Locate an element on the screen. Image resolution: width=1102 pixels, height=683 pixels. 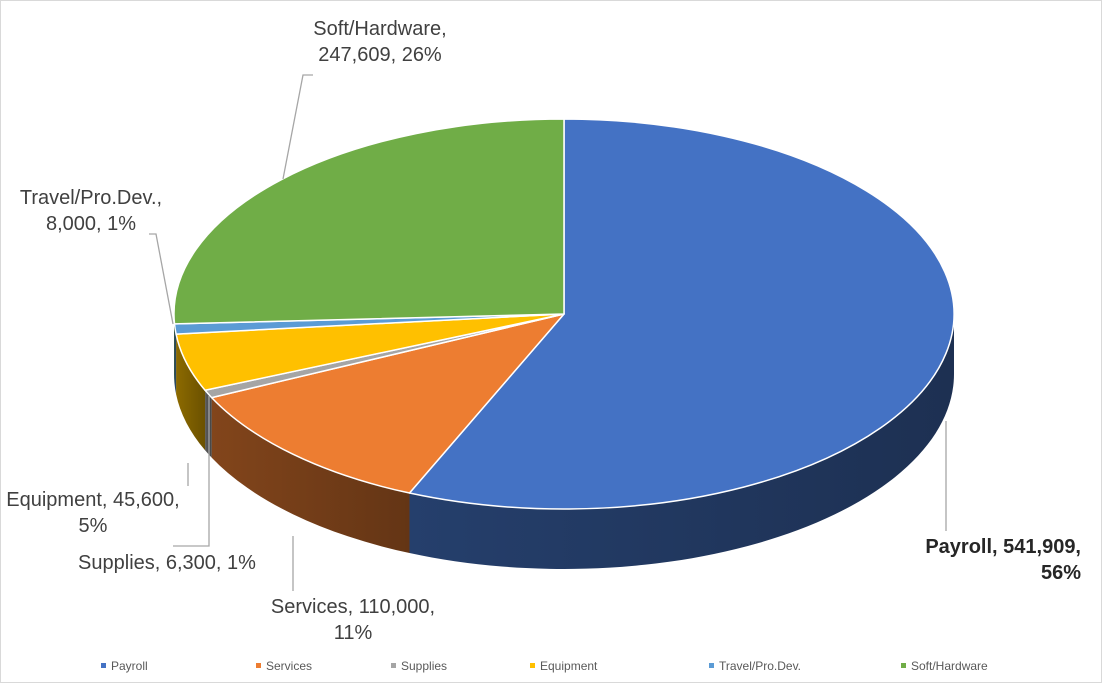
legend-label-soft-hardware: Soft/Hardware is located at coordinates (949, 666).